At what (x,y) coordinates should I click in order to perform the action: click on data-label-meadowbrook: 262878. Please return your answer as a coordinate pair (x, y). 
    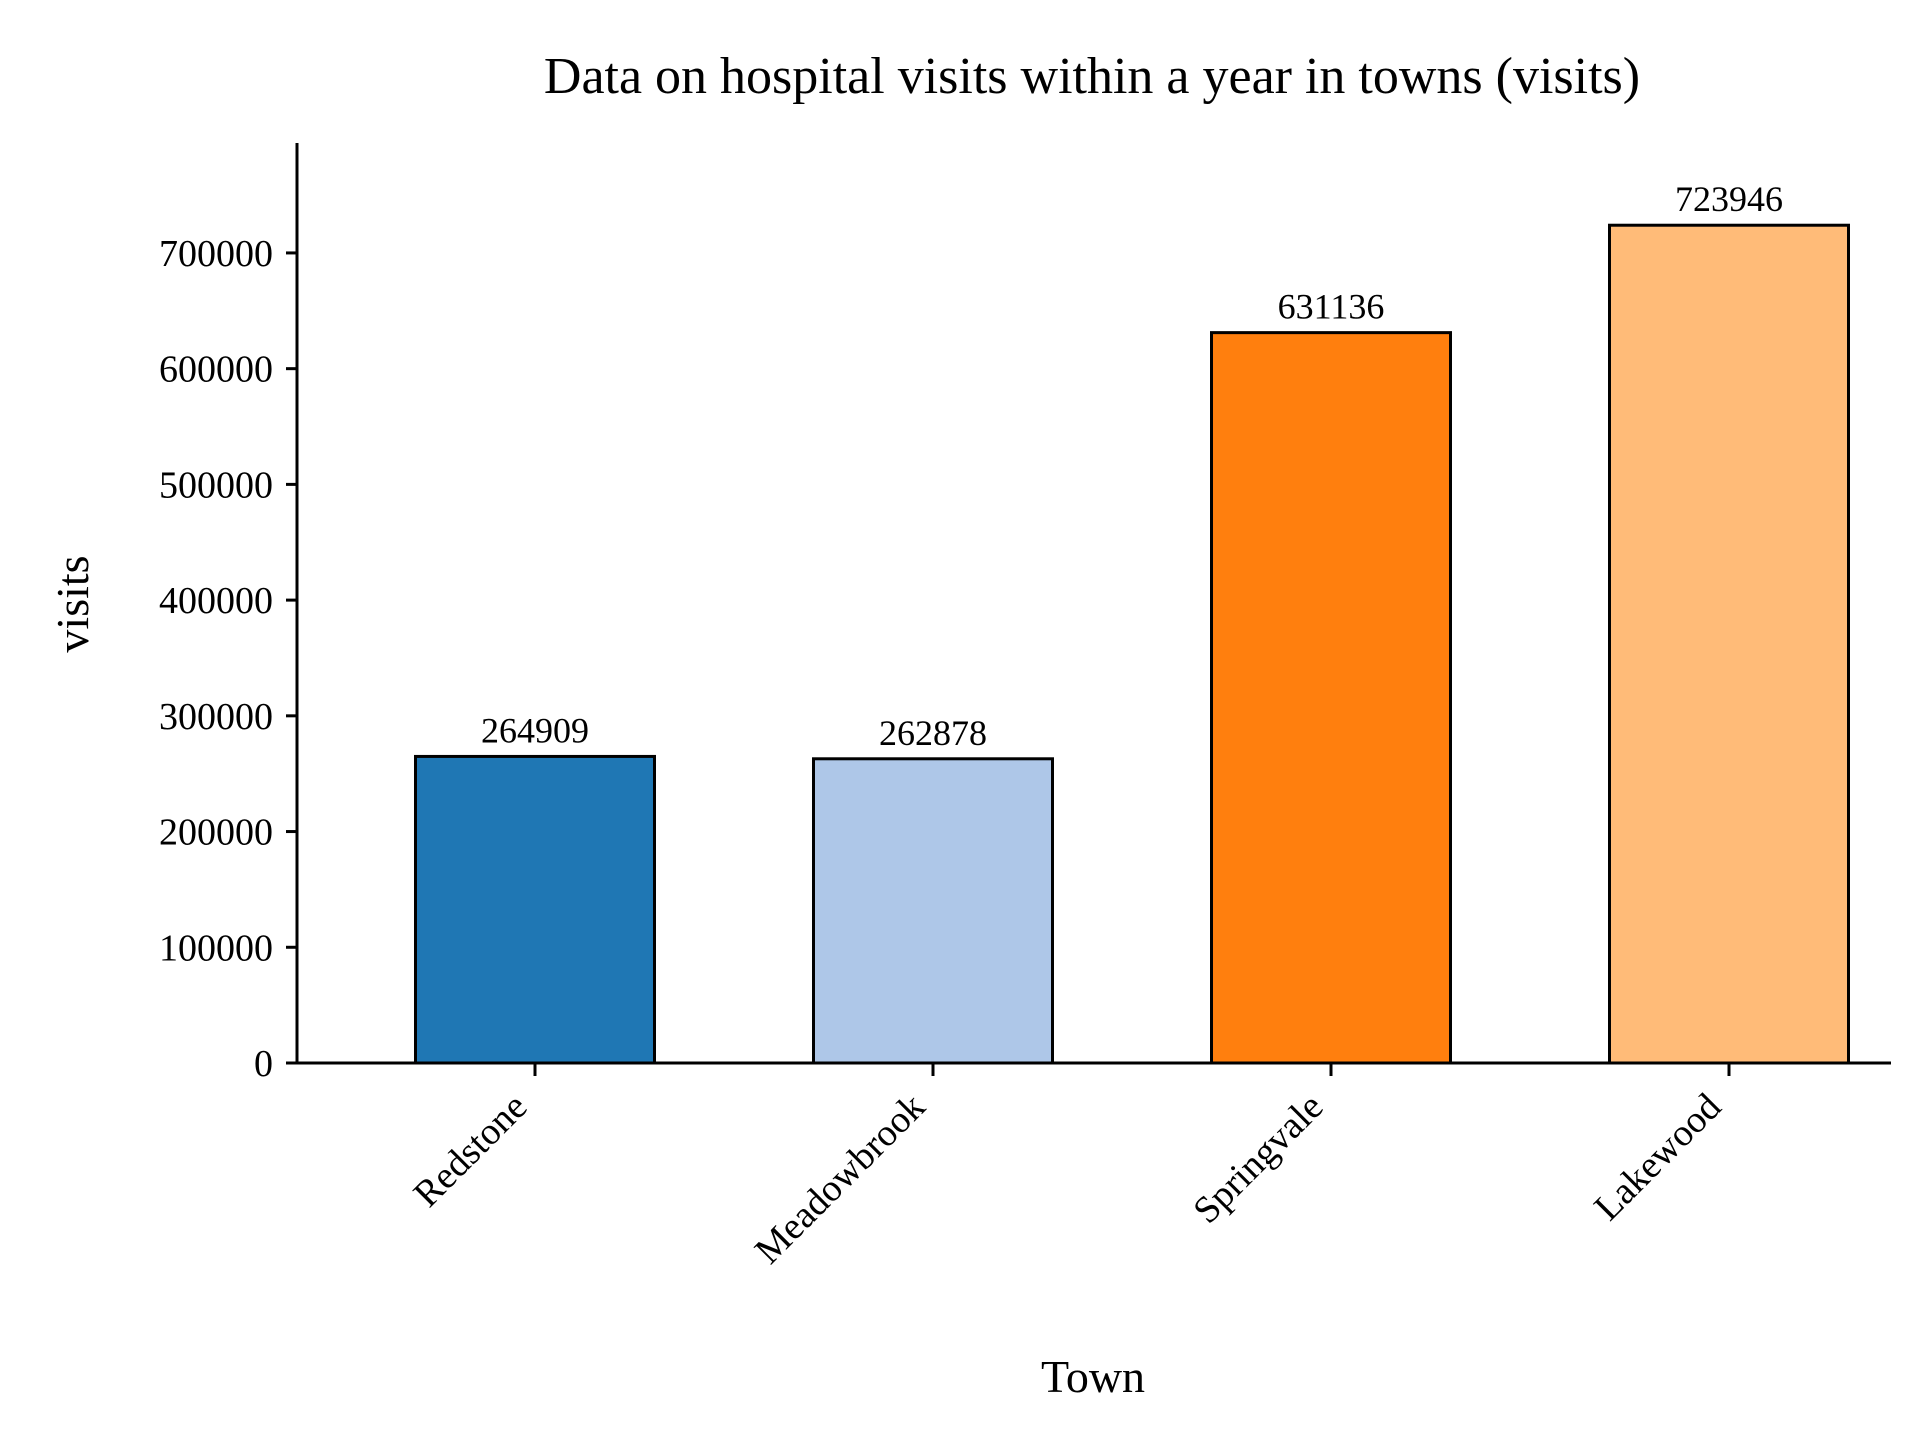
    Looking at the image, I should click on (933, 733).